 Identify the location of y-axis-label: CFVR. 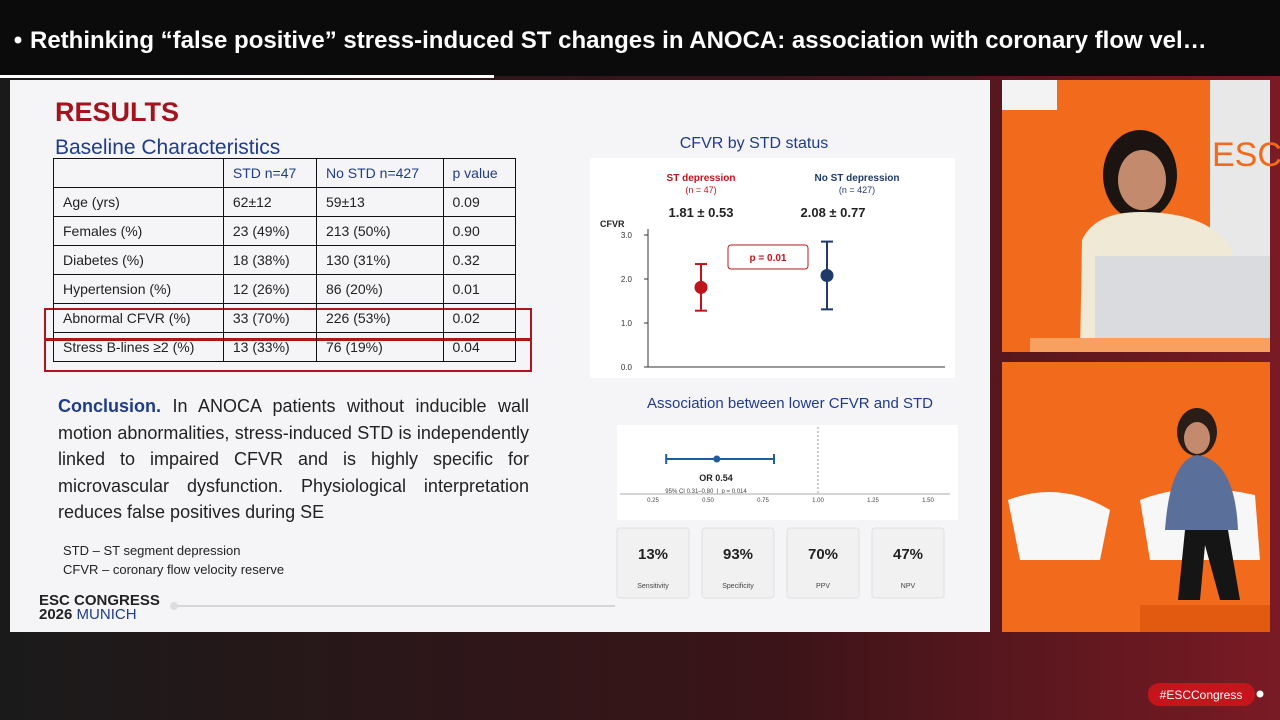
(612, 224).